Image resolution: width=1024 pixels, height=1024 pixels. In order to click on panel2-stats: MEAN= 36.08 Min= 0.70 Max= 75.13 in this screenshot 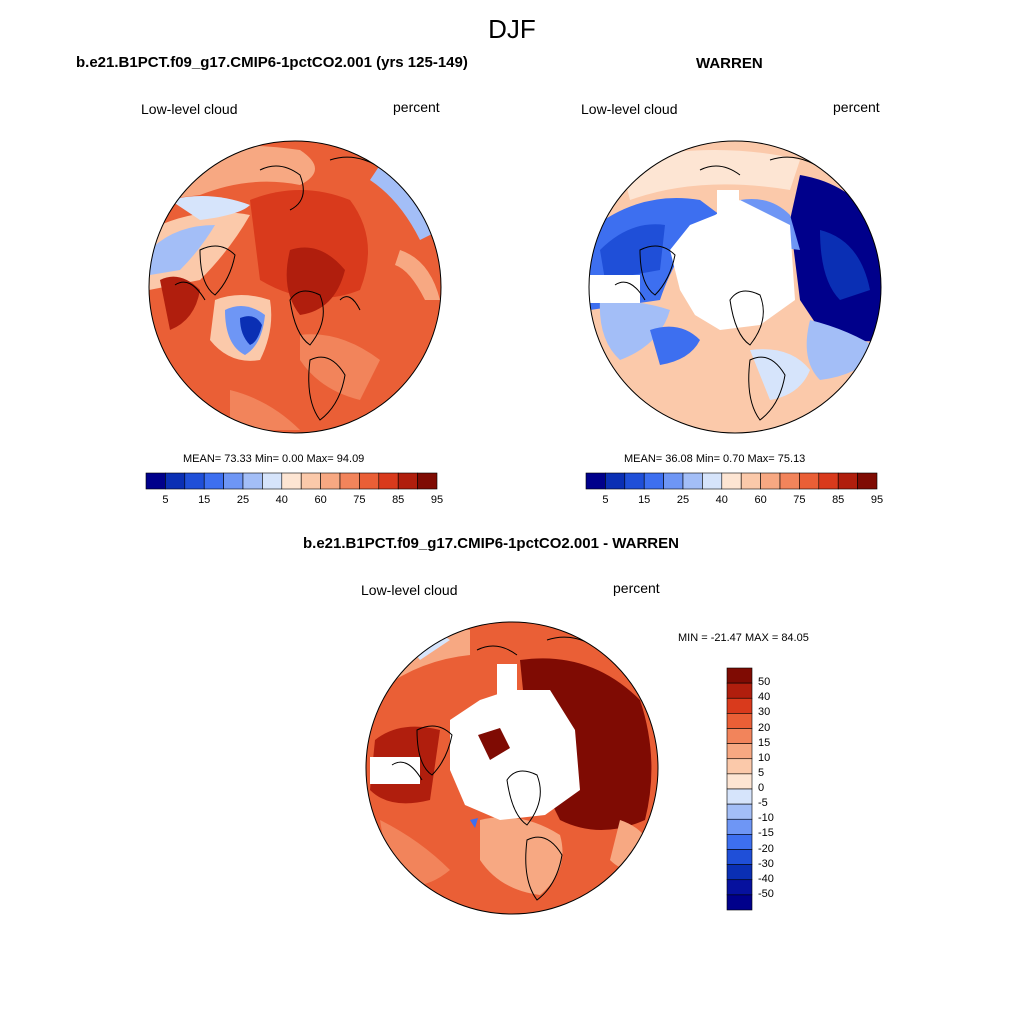, I will do `click(715, 459)`.